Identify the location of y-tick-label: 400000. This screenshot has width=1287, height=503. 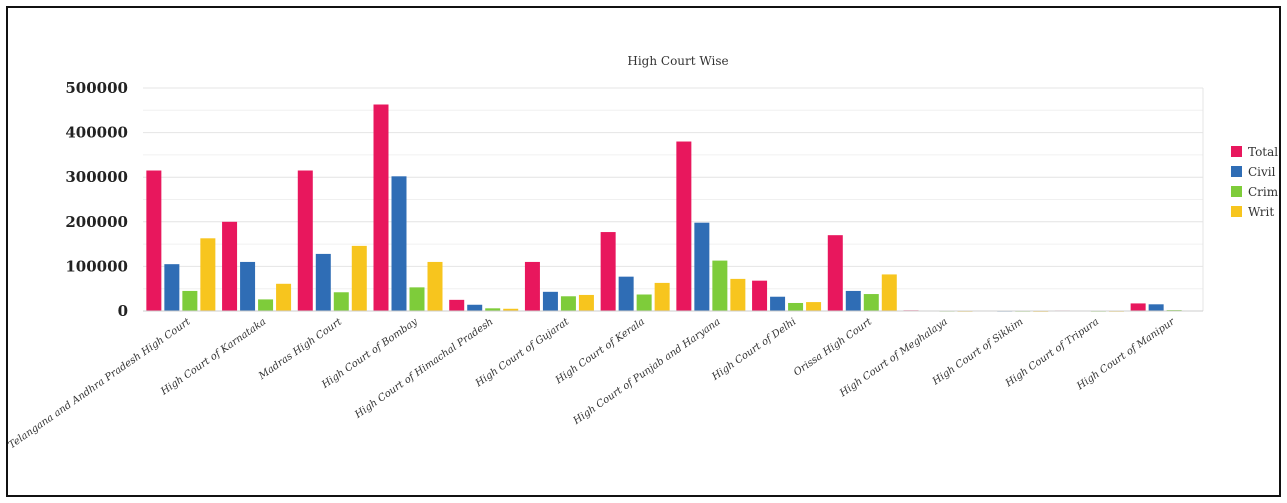
(96, 133).